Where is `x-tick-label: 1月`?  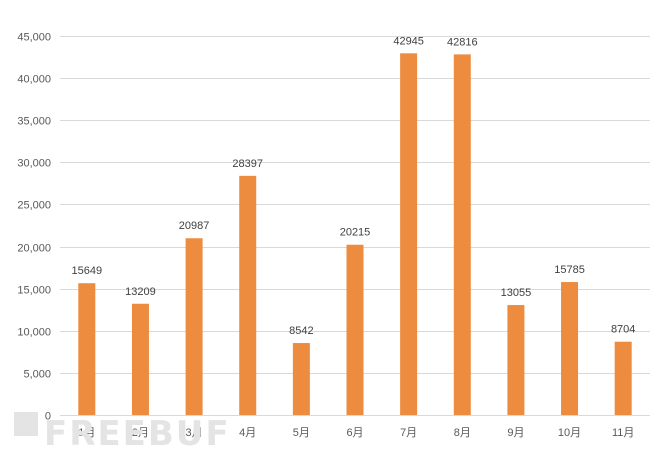 x-tick-label: 1月 is located at coordinates (86, 433).